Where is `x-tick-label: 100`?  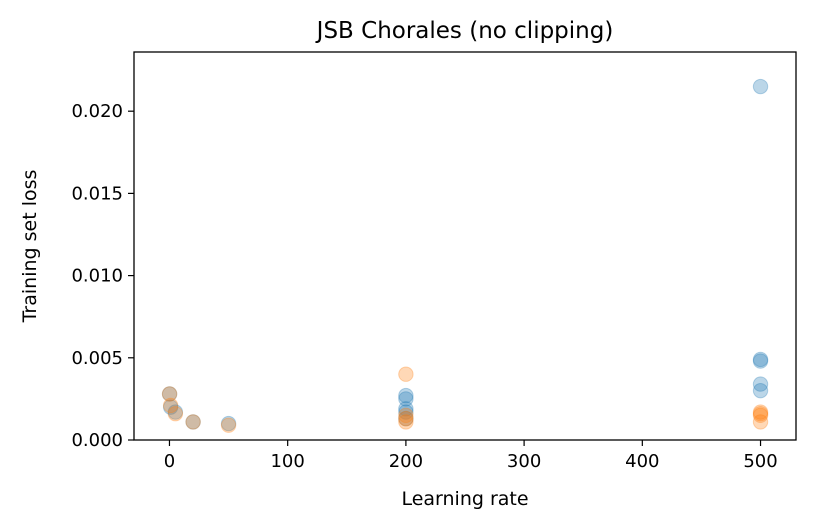
x-tick-label: 100 is located at coordinates (287, 461).